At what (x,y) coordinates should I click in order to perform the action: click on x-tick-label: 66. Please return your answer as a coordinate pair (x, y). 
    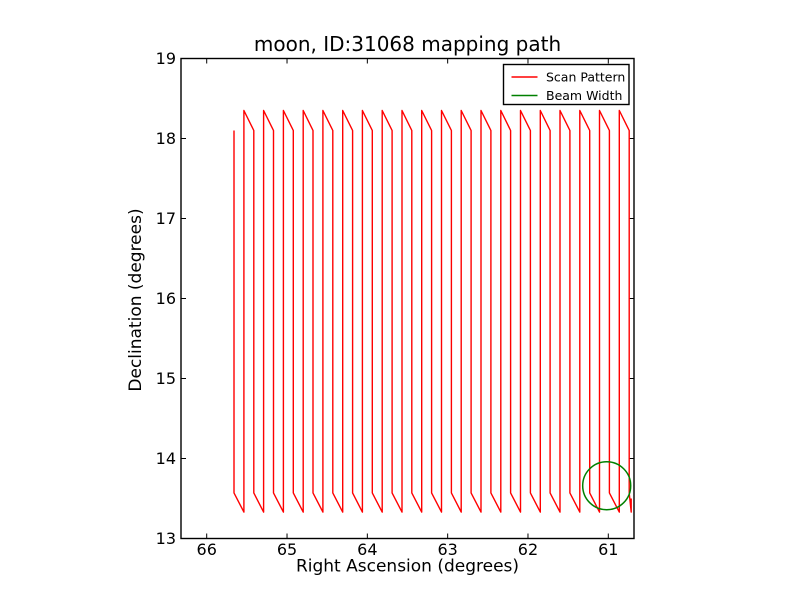
    Looking at the image, I should click on (207, 549).